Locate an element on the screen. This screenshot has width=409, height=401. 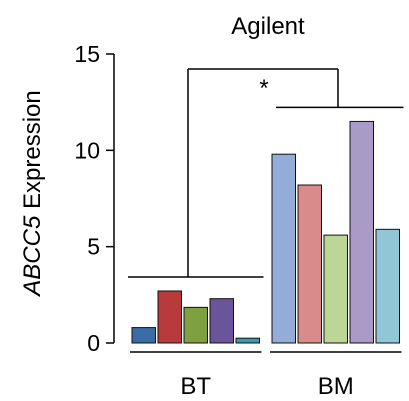
significance-marker: * is located at coordinates (263, 88).